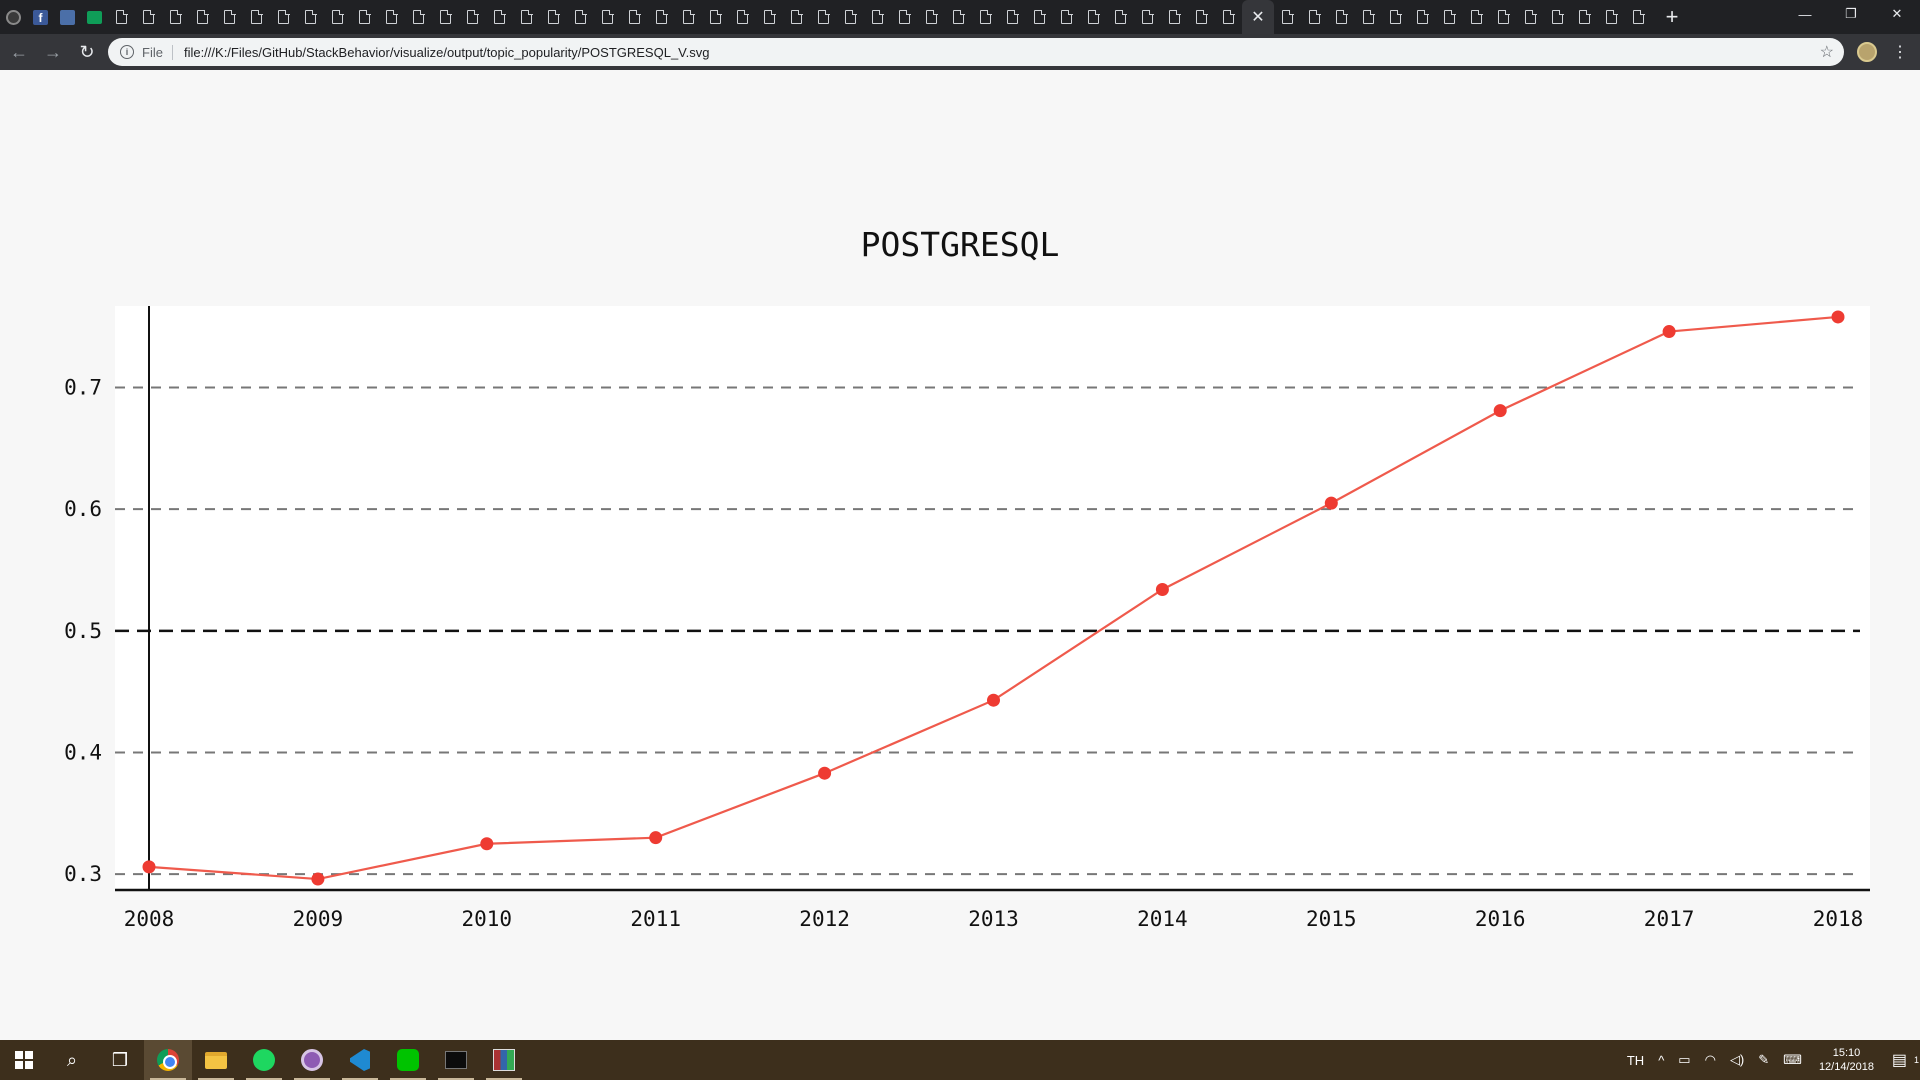 Image resolution: width=1920 pixels, height=1080 pixels. Describe the element at coordinates (1672, 17) in the screenshot. I see `new-tab-button: +` at that location.